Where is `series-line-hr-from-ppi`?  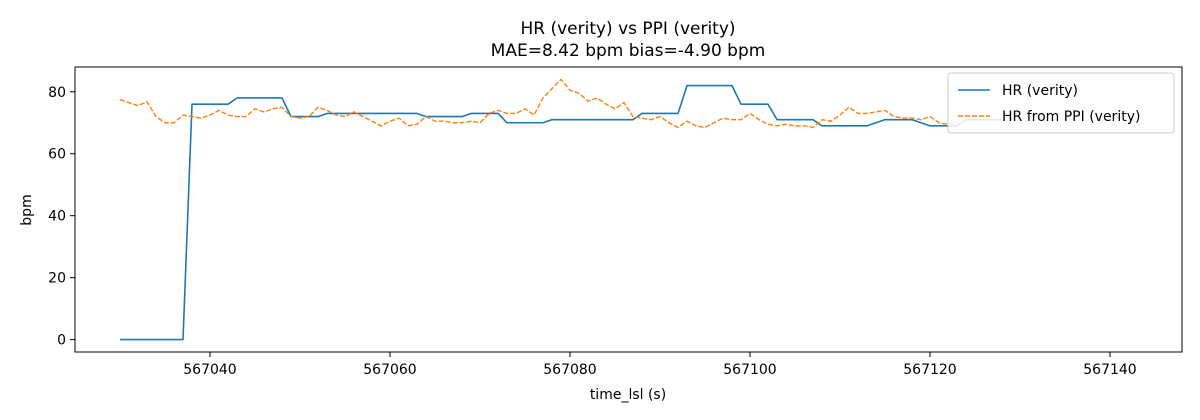
series-line-hr-from-ppi is located at coordinates (538, 103).